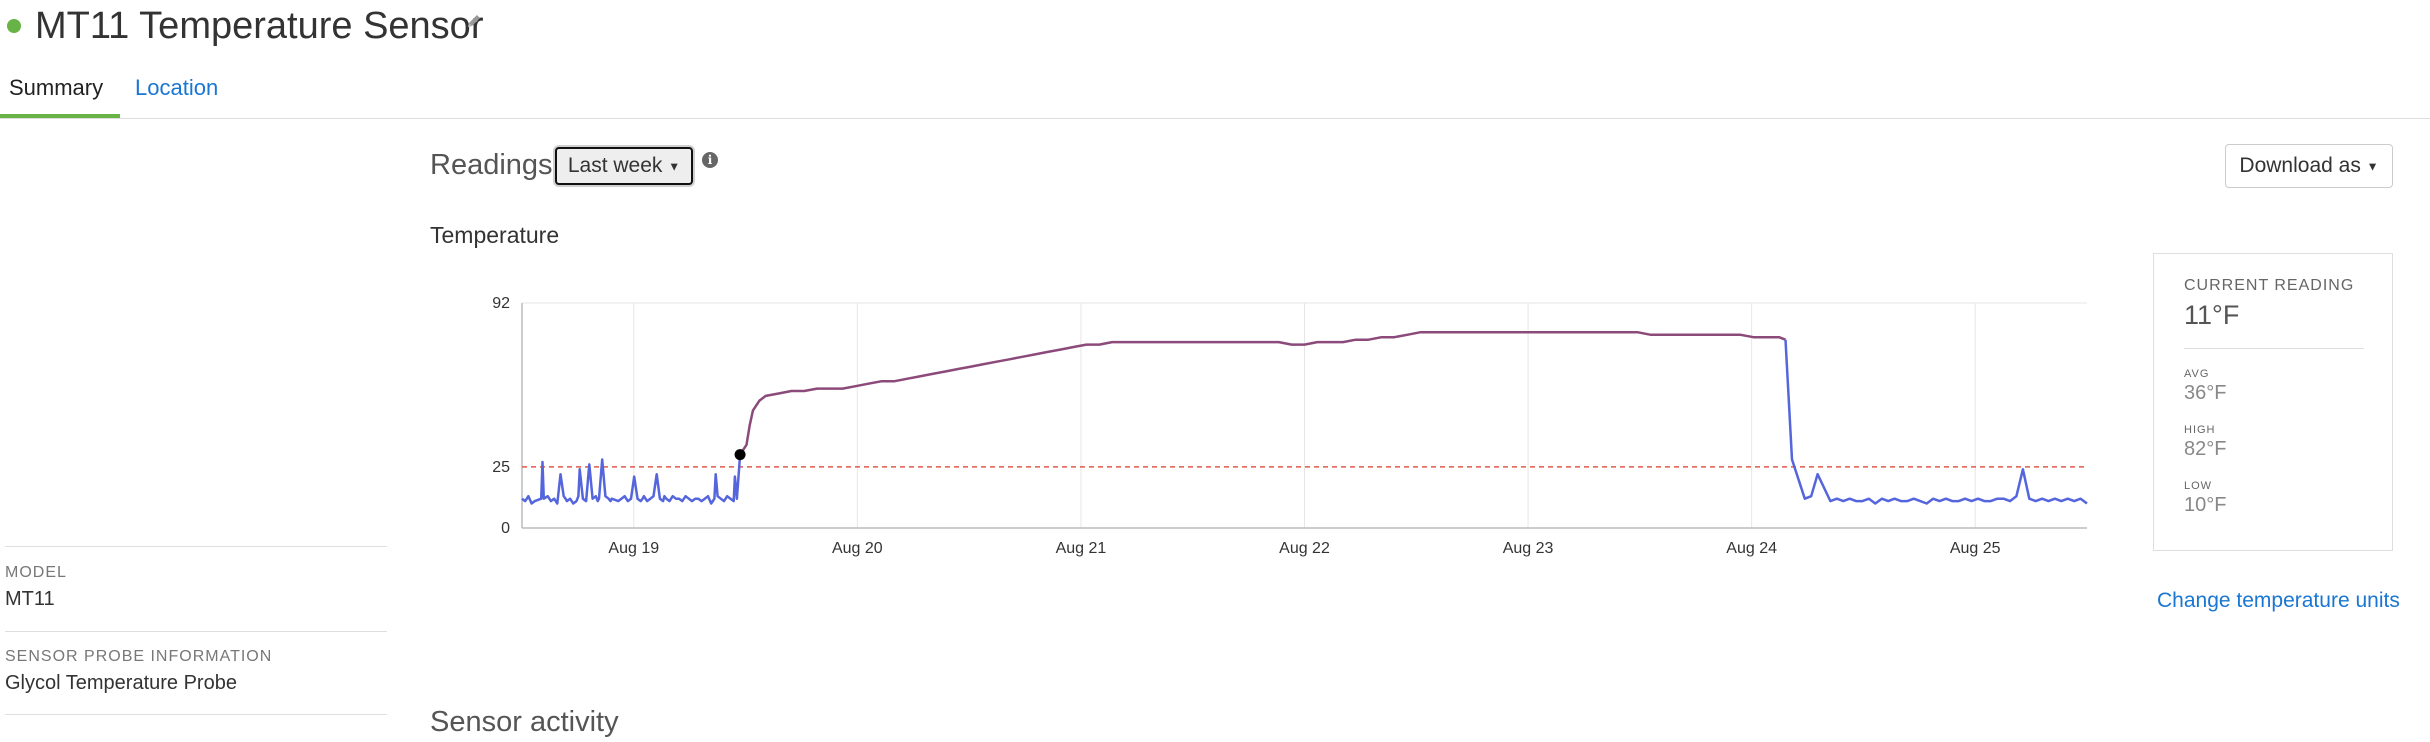 This screenshot has width=2430, height=742. Describe the element at coordinates (857, 548) in the screenshot. I see `x-tick-label: Aug 20` at that location.